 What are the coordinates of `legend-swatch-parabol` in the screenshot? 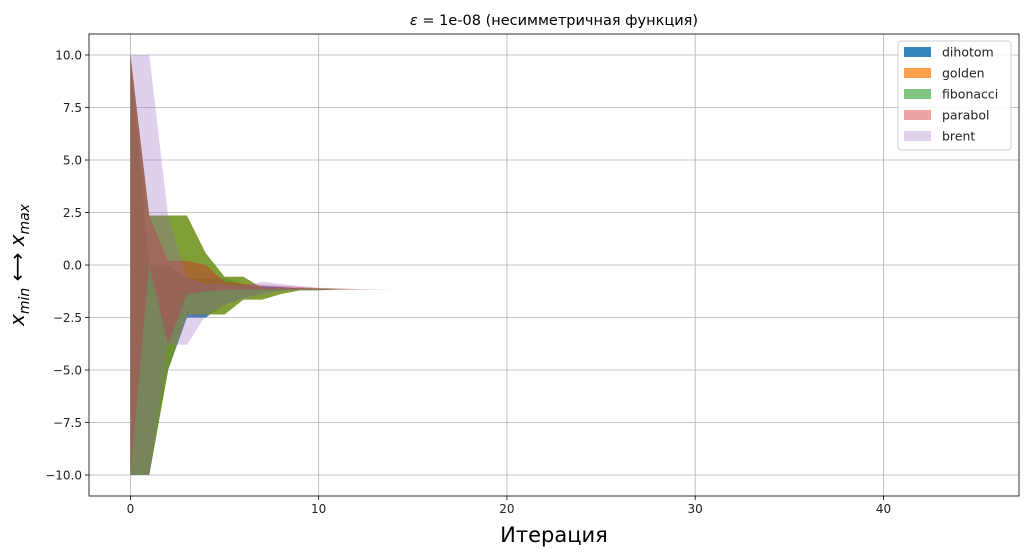 It's located at (917, 115).